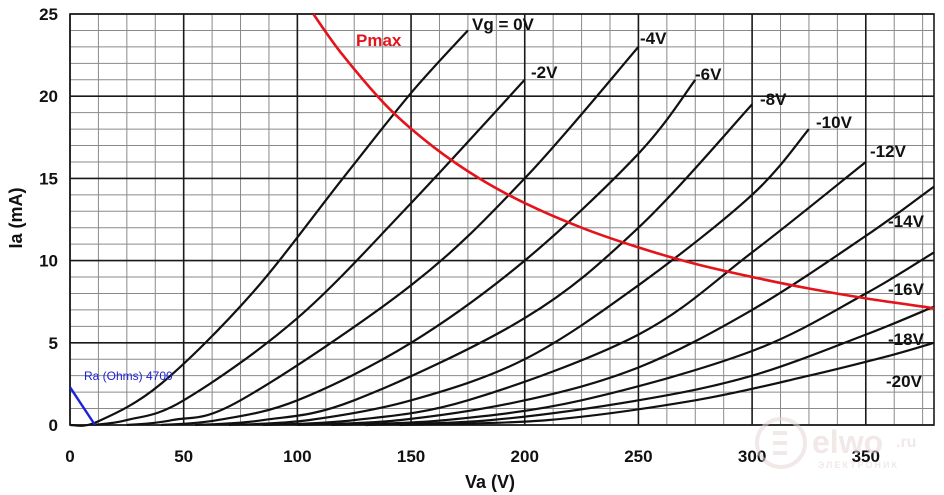 The height and width of the screenshot is (495, 944). What do you see at coordinates (773, 99) in the screenshot?
I see `series-label: -8V` at bounding box center [773, 99].